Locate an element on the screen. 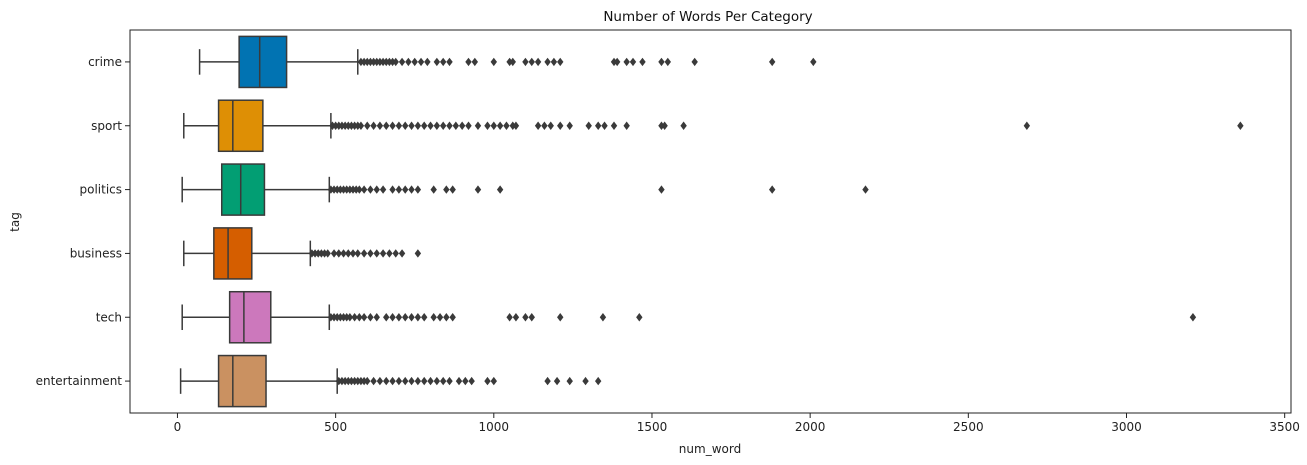 The image size is (1307, 465). x-tick-label: 3000 is located at coordinates (1126, 427).